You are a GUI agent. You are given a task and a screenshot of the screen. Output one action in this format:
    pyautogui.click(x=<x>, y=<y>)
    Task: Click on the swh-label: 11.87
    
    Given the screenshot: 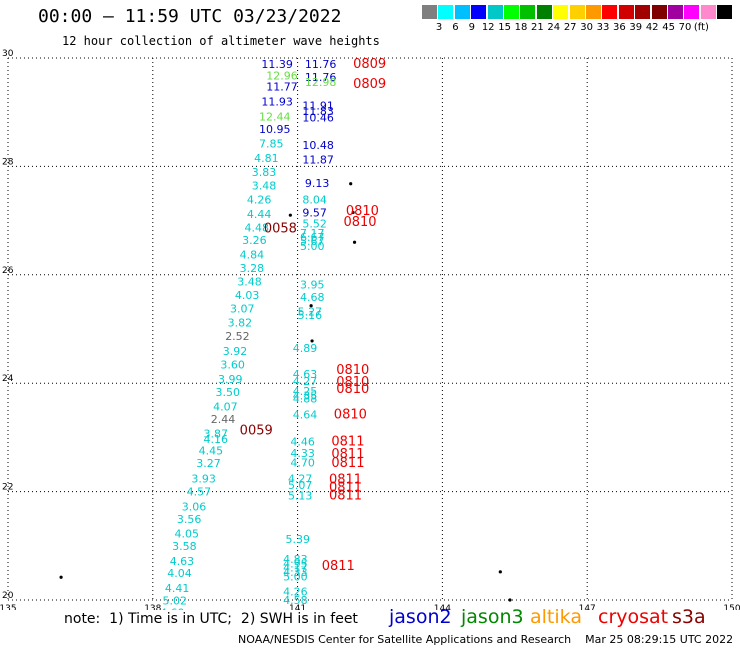 What is the action you would take?
    pyautogui.click(x=318, y=160)
    